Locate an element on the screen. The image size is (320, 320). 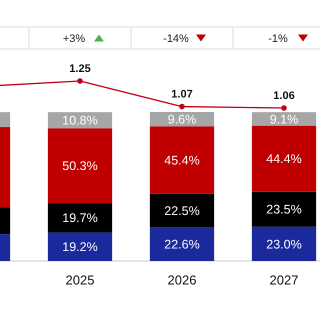
data-label: 44.4% is located at coordinates (284, 159).